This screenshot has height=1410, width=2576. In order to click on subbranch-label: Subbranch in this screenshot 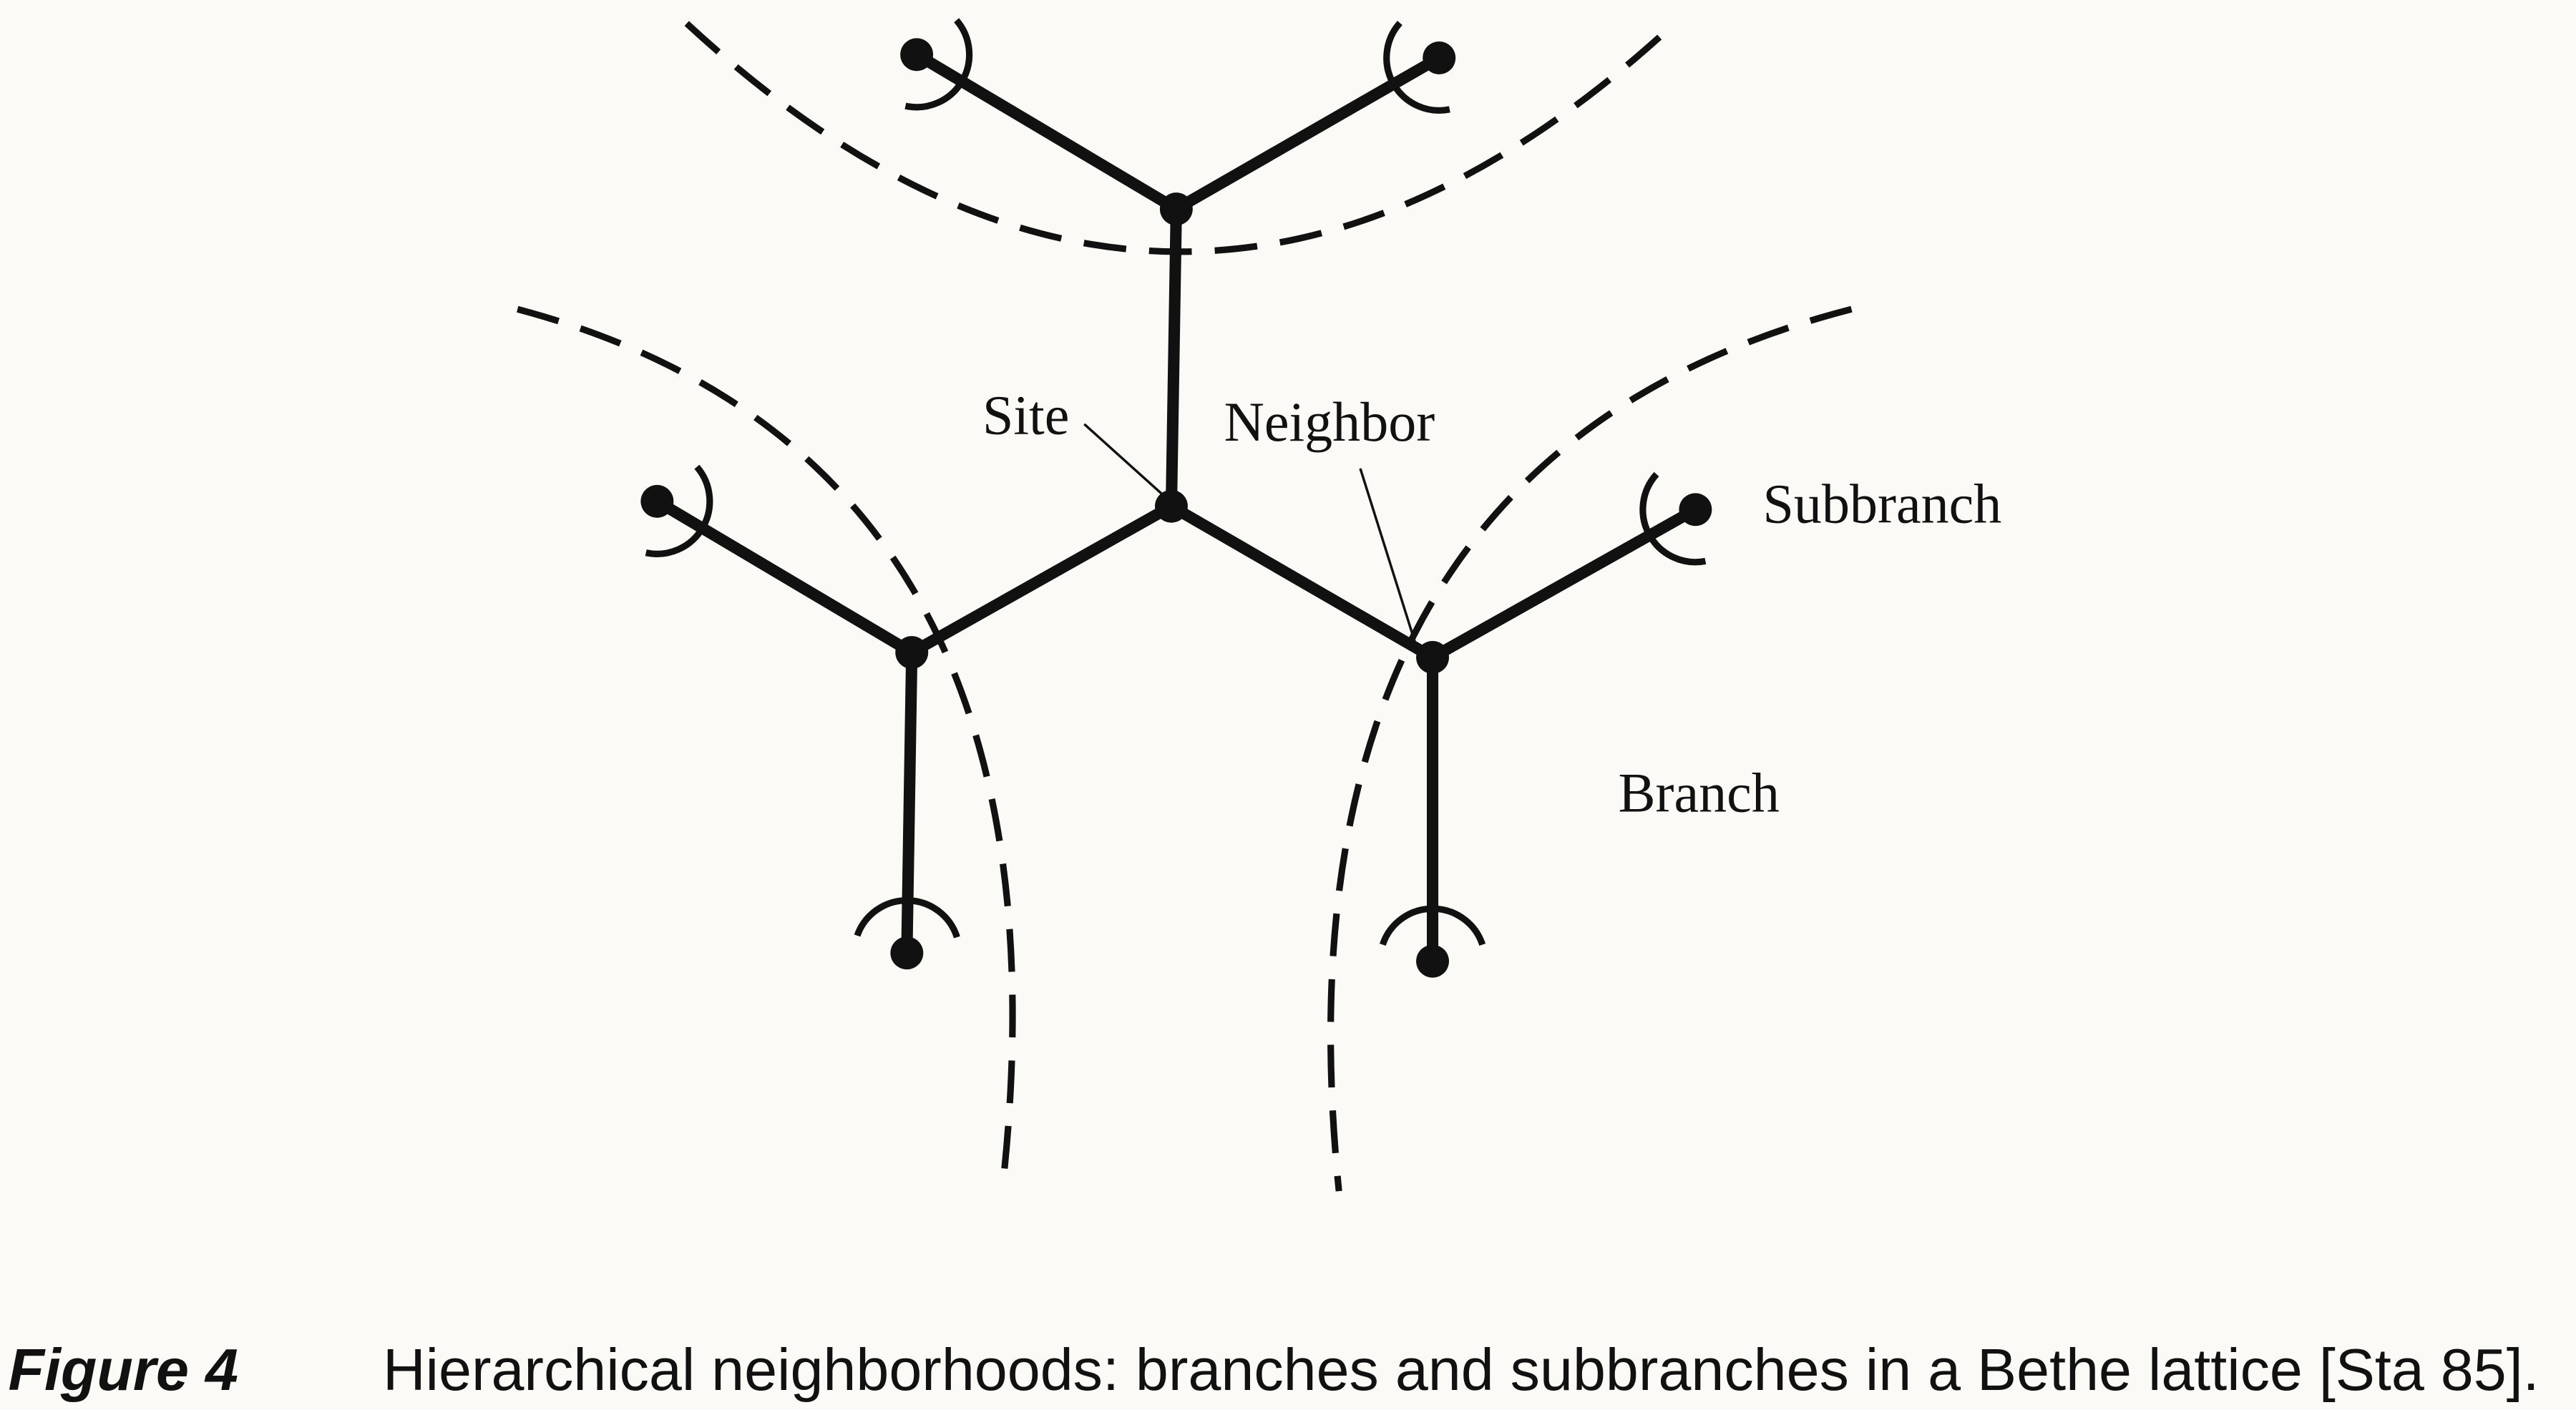, I will do `click(1882, 504)`.